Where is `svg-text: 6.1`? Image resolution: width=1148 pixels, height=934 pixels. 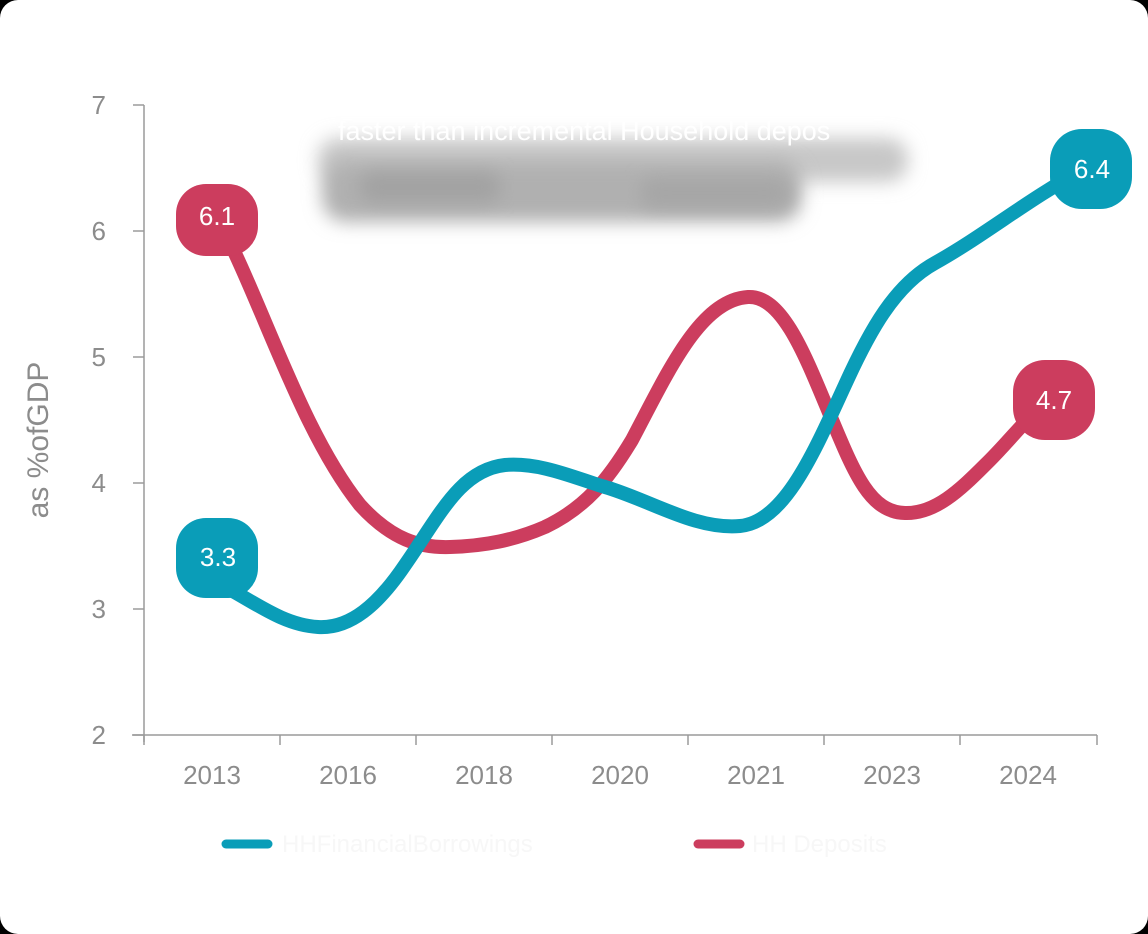 svg-text: 6.1 is located at coordinates (217, 216).